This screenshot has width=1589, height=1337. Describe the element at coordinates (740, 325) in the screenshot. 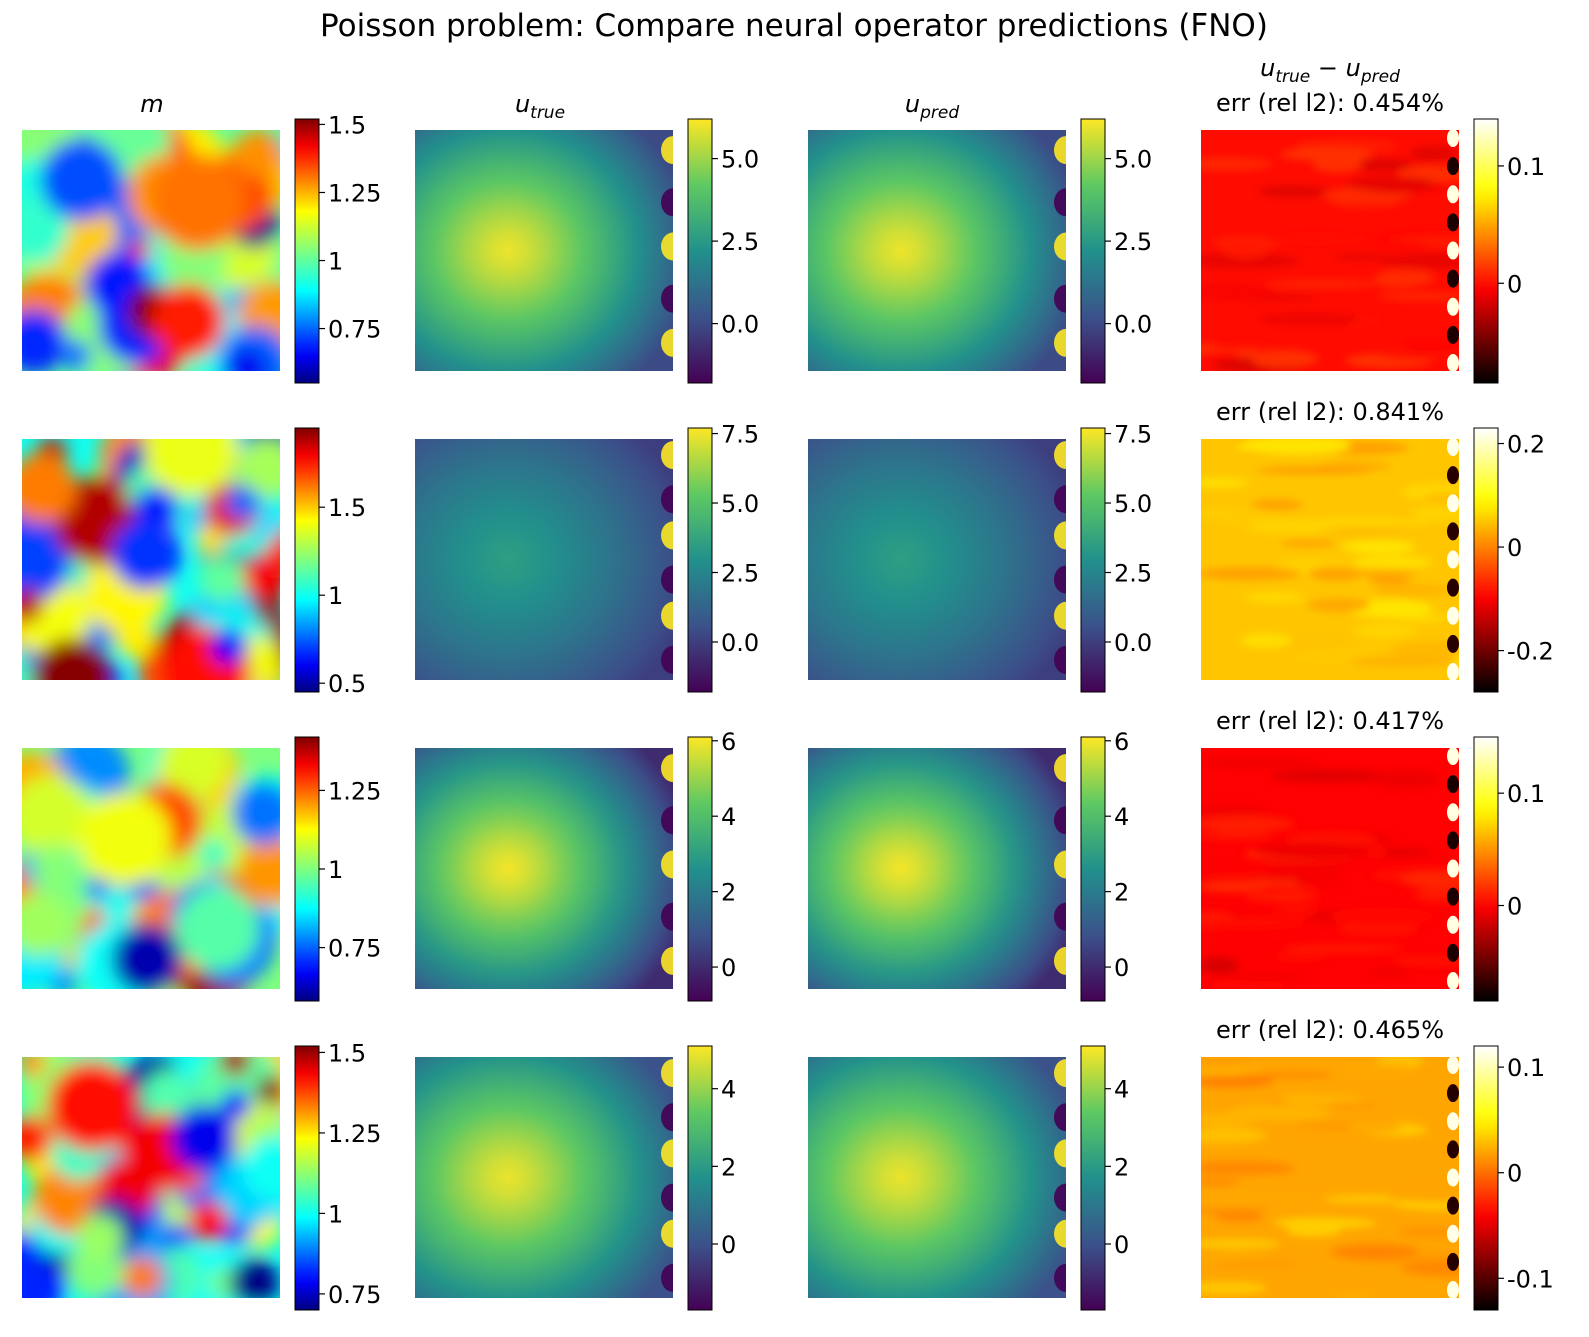

I see `colorbar-tick-label: 0.0` at that location.